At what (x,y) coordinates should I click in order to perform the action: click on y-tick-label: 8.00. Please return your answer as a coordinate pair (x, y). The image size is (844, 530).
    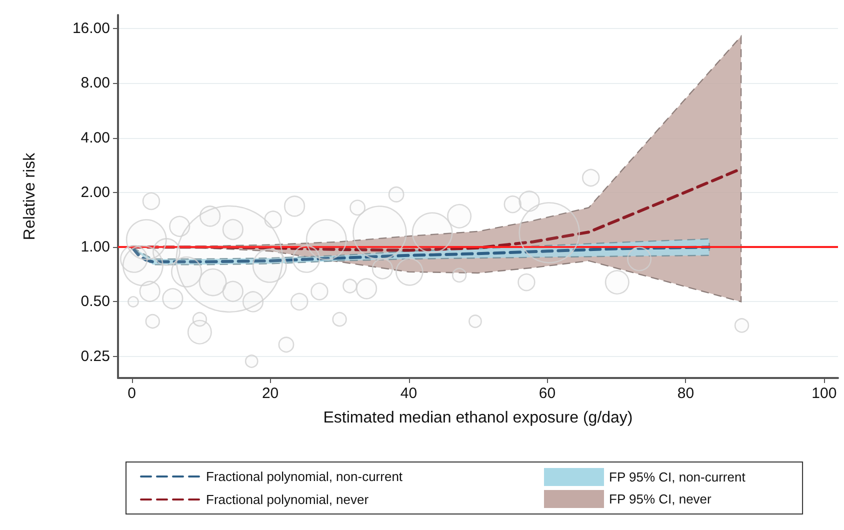
    Looking at the image, I should click on (95, 83).